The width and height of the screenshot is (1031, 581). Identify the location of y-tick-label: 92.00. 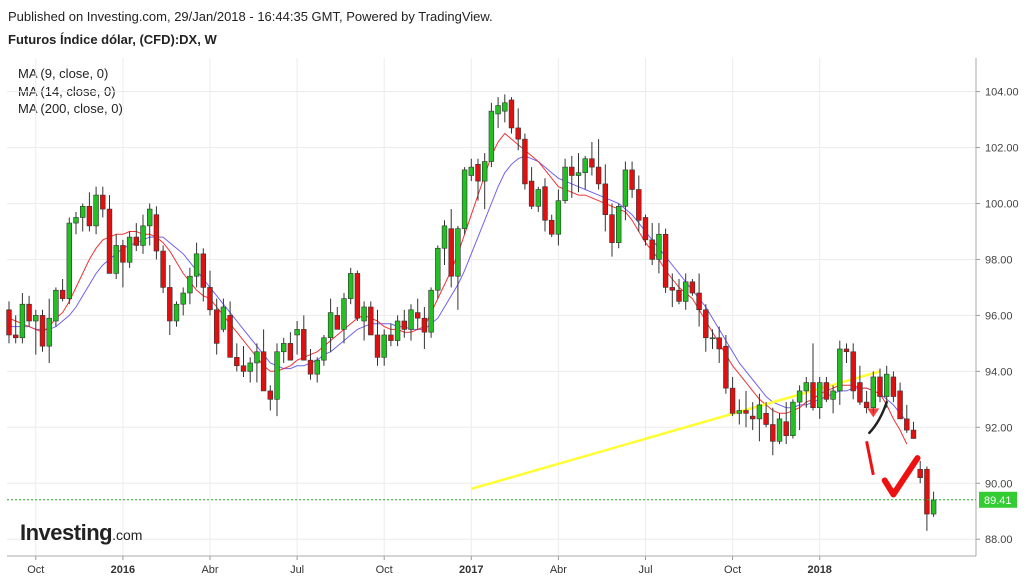
(999, 428).